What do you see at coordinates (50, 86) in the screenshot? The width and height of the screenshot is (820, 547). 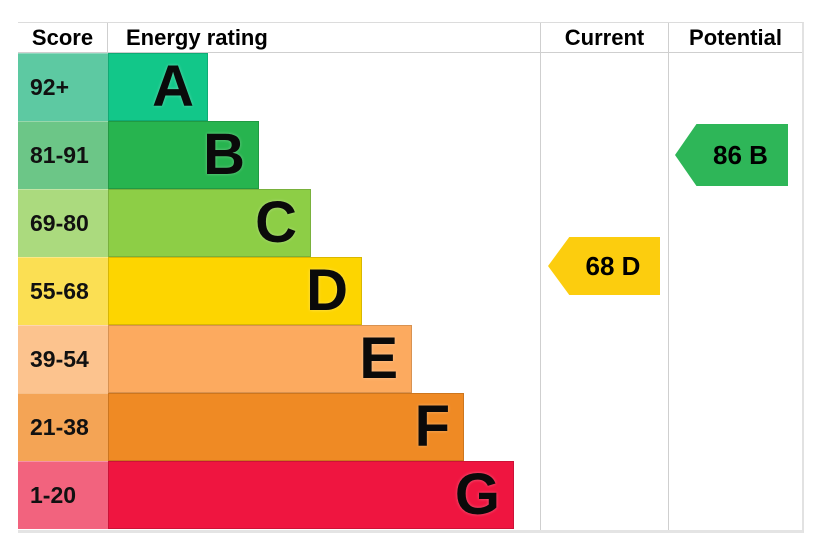 I see `score-range-label: 92+` at bounding box center [50, 86].